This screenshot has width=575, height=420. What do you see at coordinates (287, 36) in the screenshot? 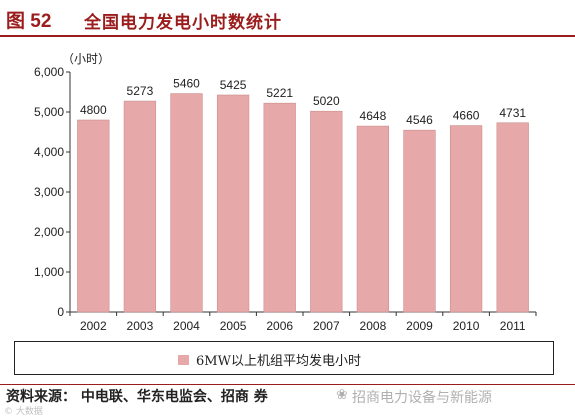
I see `header-divider` at bounding box center [287, 36].